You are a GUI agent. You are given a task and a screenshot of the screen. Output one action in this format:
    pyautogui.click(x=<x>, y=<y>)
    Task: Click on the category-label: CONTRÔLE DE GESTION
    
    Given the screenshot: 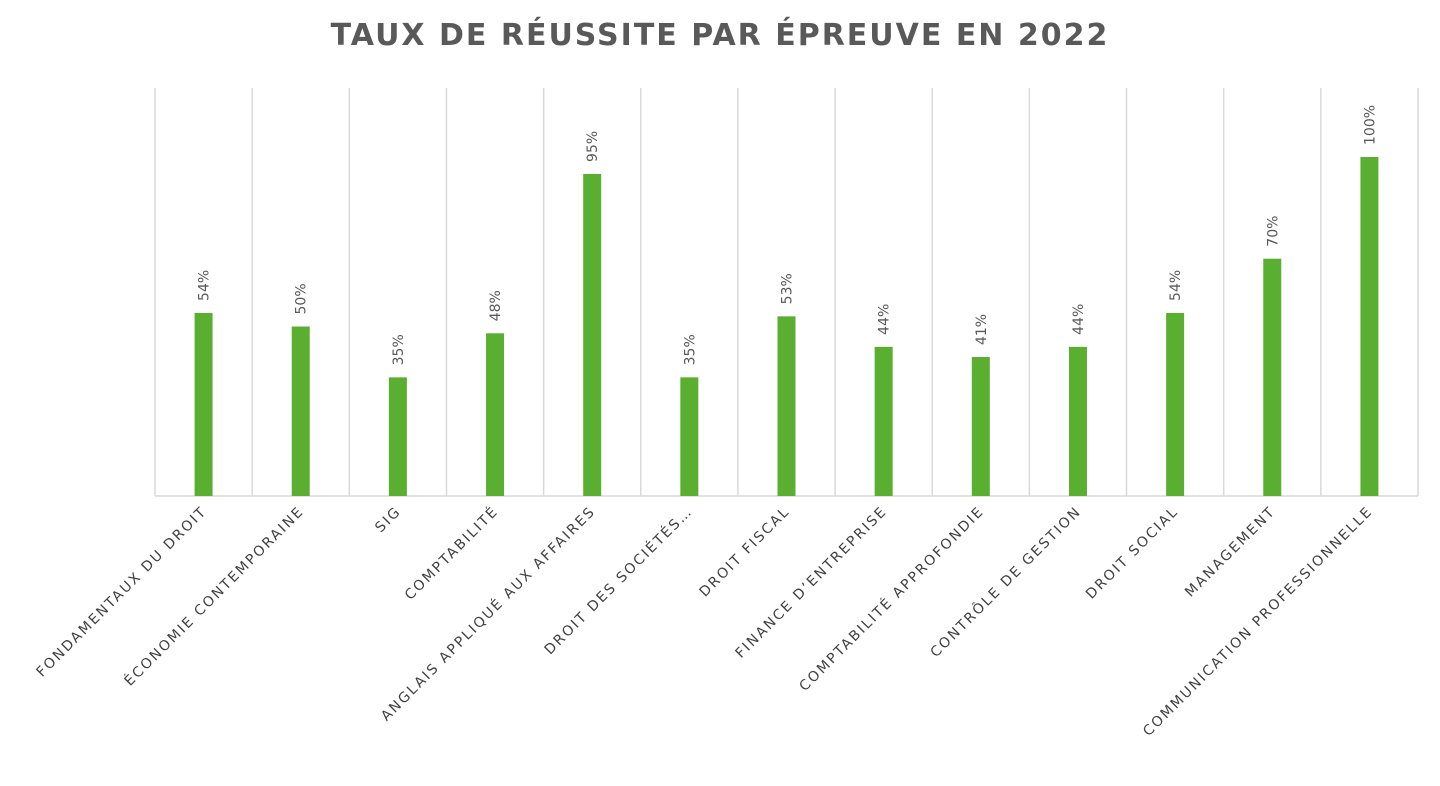 What is the action you would take?
    pyautogui.click(x=1005, y=581)
    